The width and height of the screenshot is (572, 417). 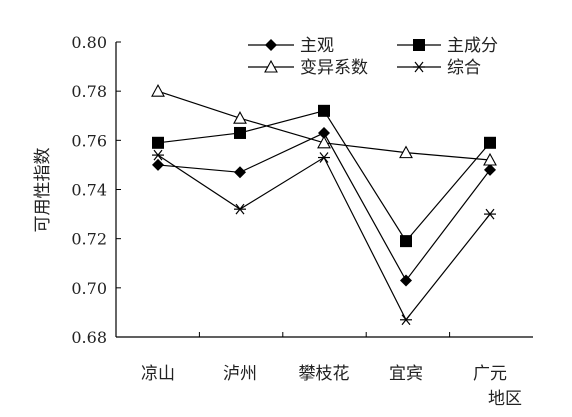 I want to click on y-tick-label: 0.68, so click(x=89, y=337).